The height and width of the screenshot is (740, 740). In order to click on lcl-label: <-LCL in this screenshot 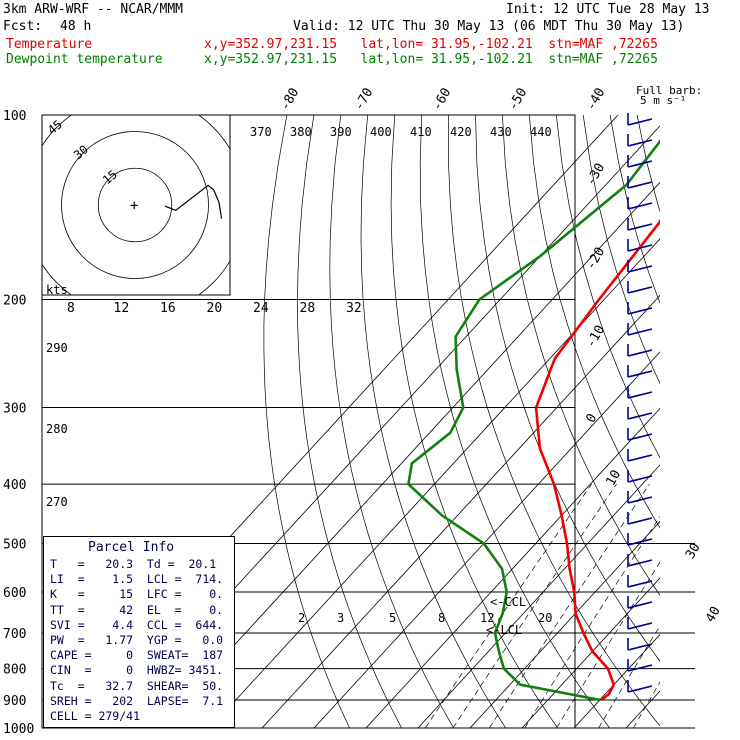, I will do `click(504, 630)`.